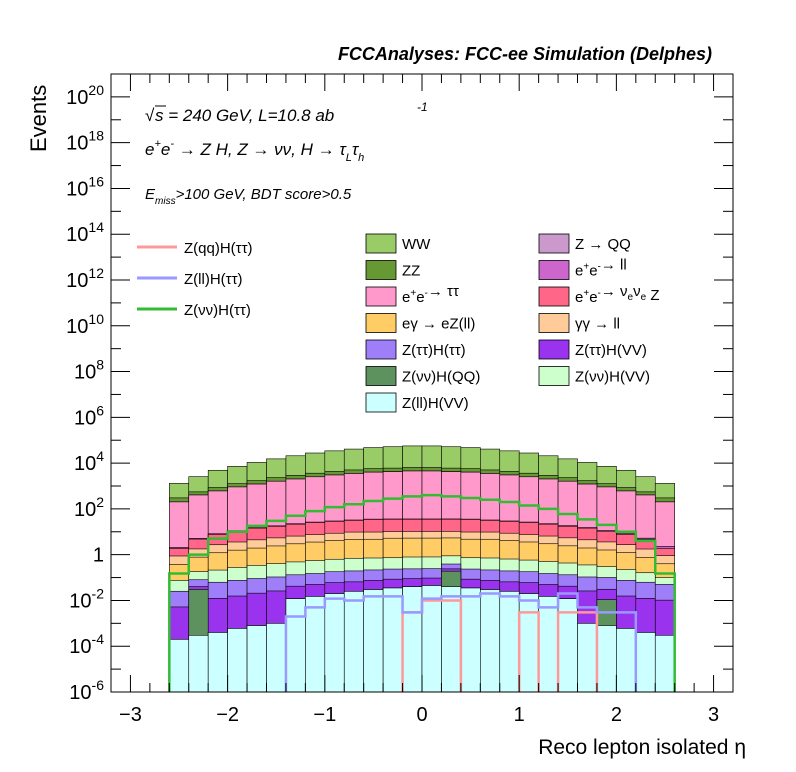  Describe the element at coordinates (411, 271) in the screenshot. I see `legend-box-label: ZZ` at that location.